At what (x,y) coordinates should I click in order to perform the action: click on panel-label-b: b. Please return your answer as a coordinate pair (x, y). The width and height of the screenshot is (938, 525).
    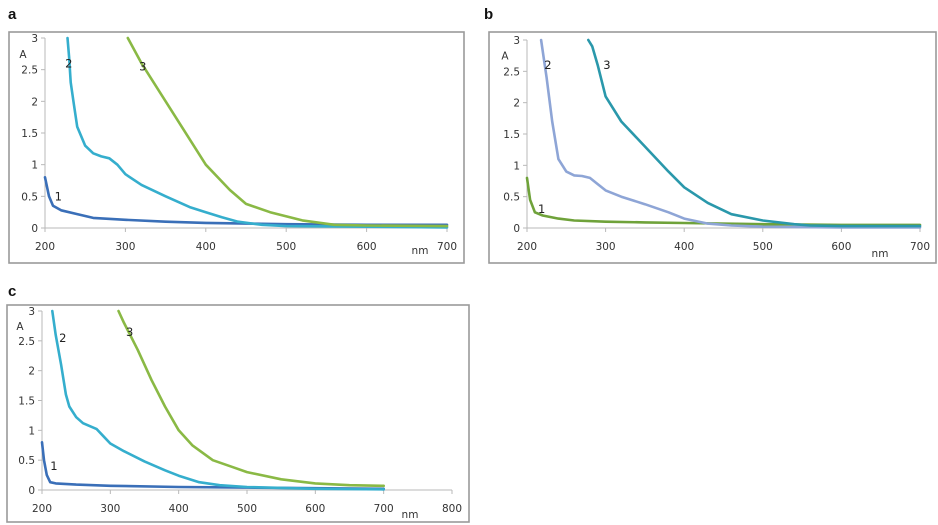
    Looking at the image, I should click on (489, 14).